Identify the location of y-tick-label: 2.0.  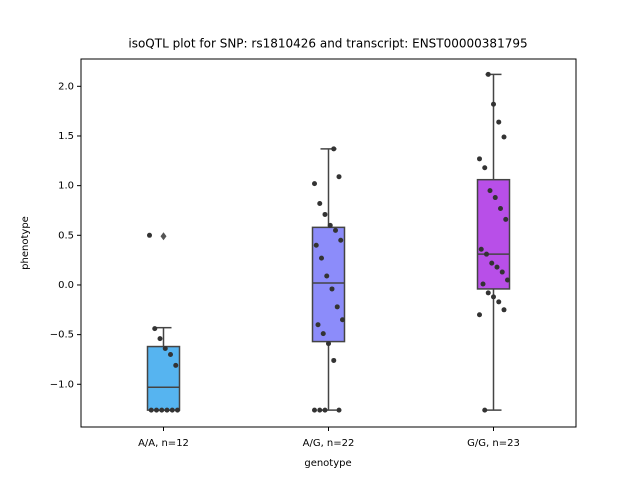
(66, 86).